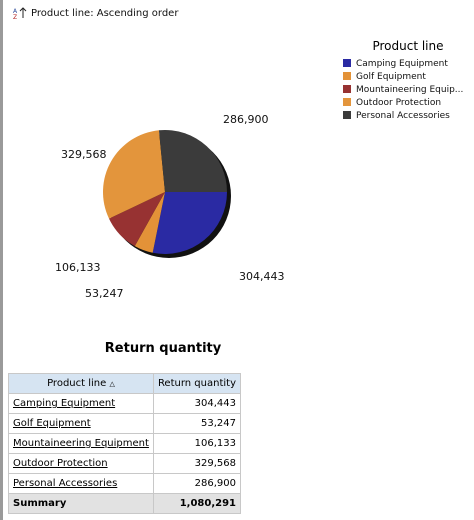 The height and width of the screenshot is (520, 474). What do you see at coordinates (163, 348) in the screenshot?
I see `chart-title: Return quantity` at bounding box center [163, 348].